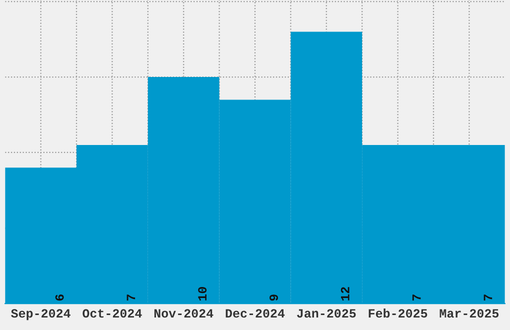 Image resolution: width=510 pixels, height=330 pixels. What do you see at coordinates (469, 313) in the screenshot?
I see `x-tick-label: Mar-2025` at bounding box center [469, 313].